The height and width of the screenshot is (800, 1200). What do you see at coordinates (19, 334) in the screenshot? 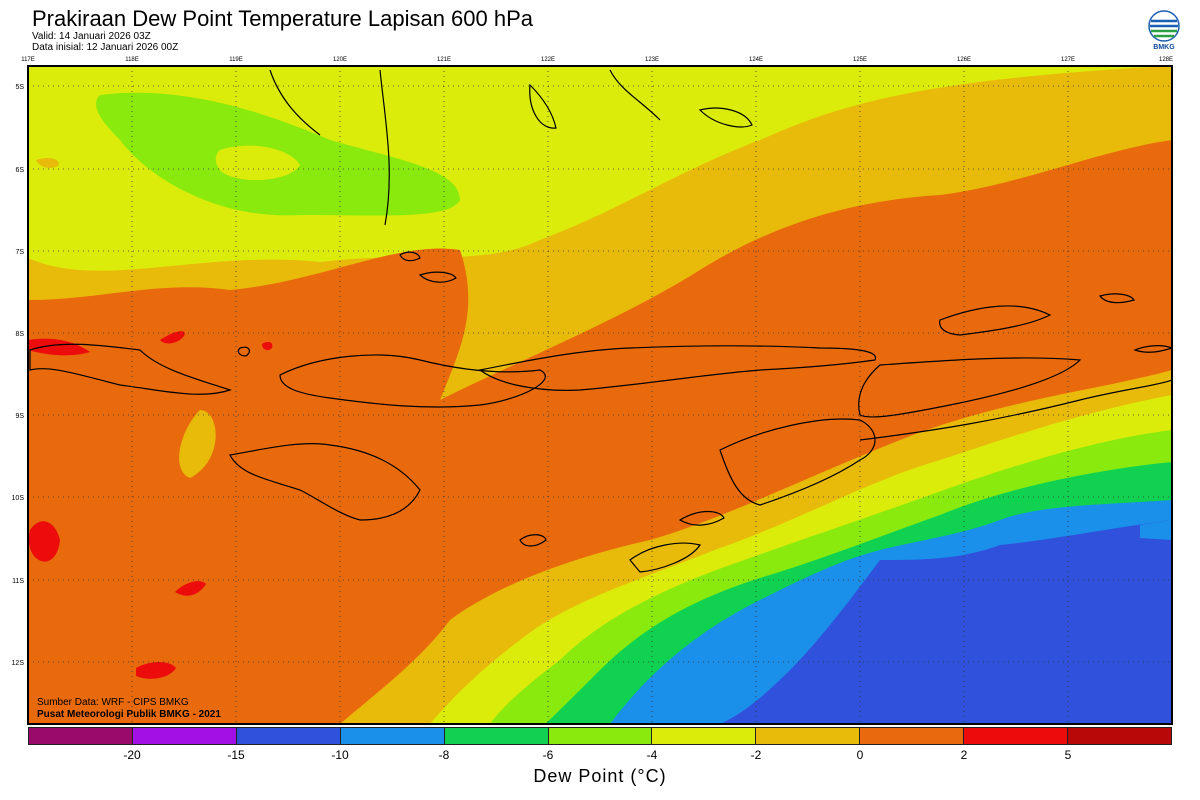
I see `lat-label: 8S` at bounding box center [19, 334].